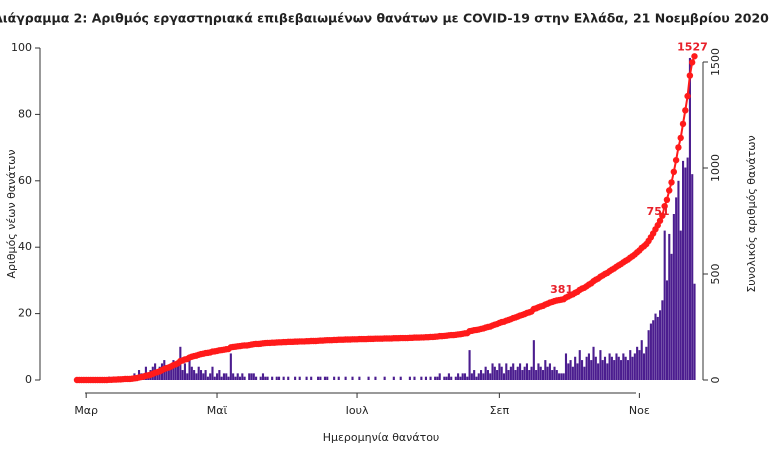 Image resolution: width=782 pixels, height=453 pixels. I want to click on y-tick-label: 40, so click(25, 246).